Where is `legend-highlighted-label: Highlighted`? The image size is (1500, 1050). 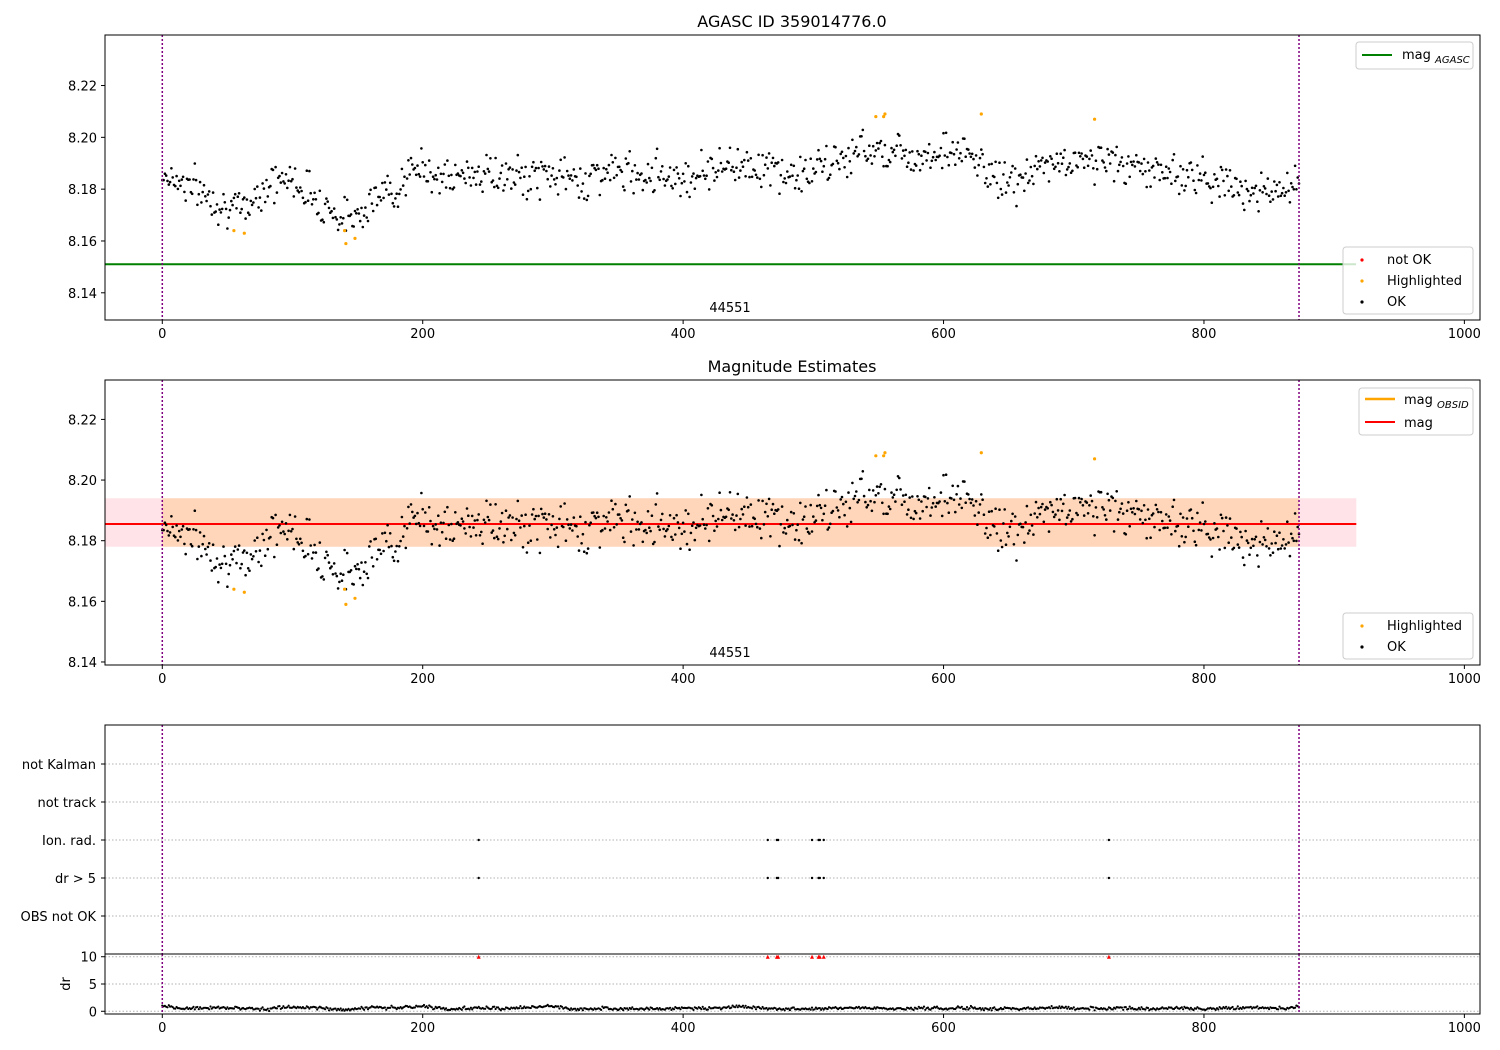 legend-highlighted-label: Highlighted is located at coordinates (1424, 281).